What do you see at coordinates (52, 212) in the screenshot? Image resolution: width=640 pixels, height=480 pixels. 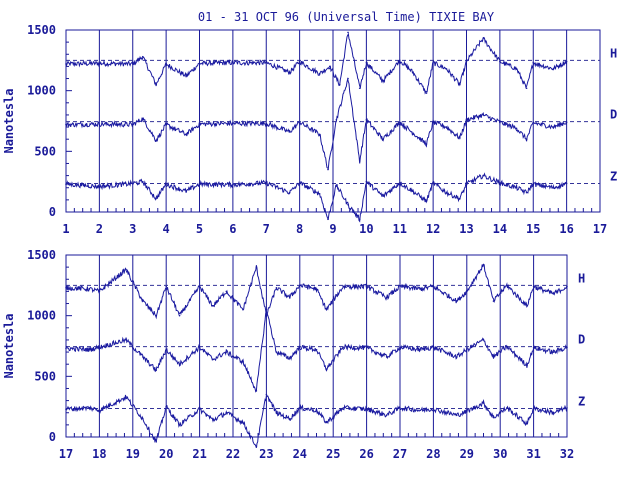 I see `y-tick-label: 0` at bounding box center [52, 212].